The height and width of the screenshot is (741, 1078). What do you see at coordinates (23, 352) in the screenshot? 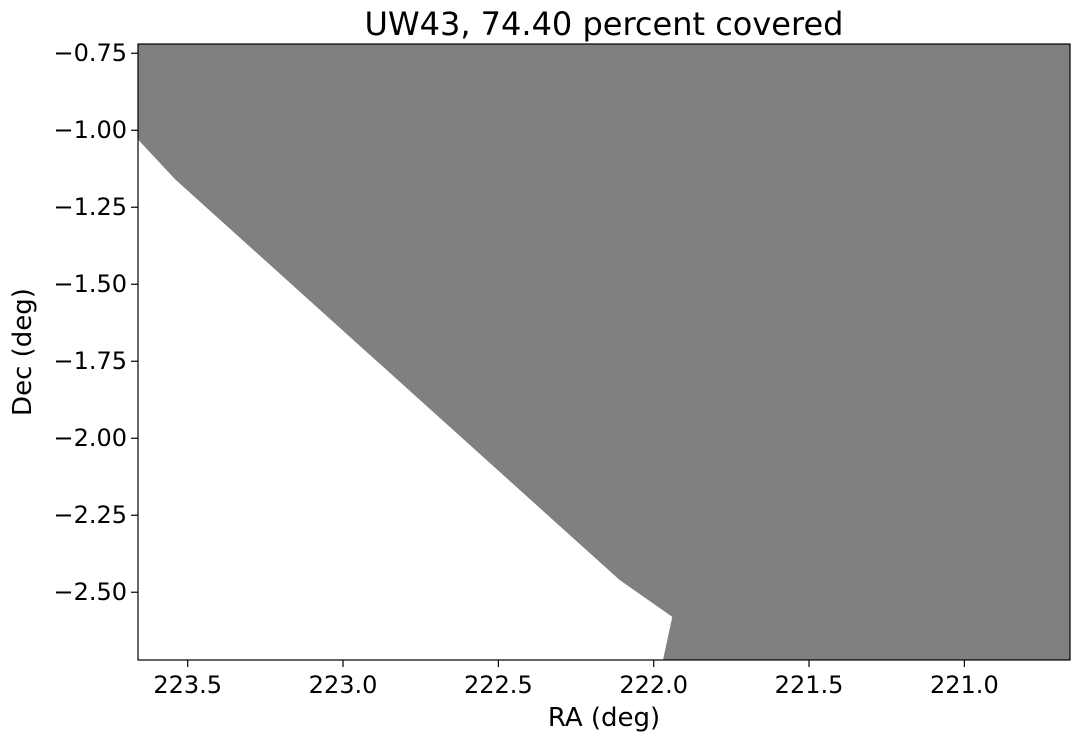
I see `y-axis-label: Dec (deg)` at bounding box center [23, 352].